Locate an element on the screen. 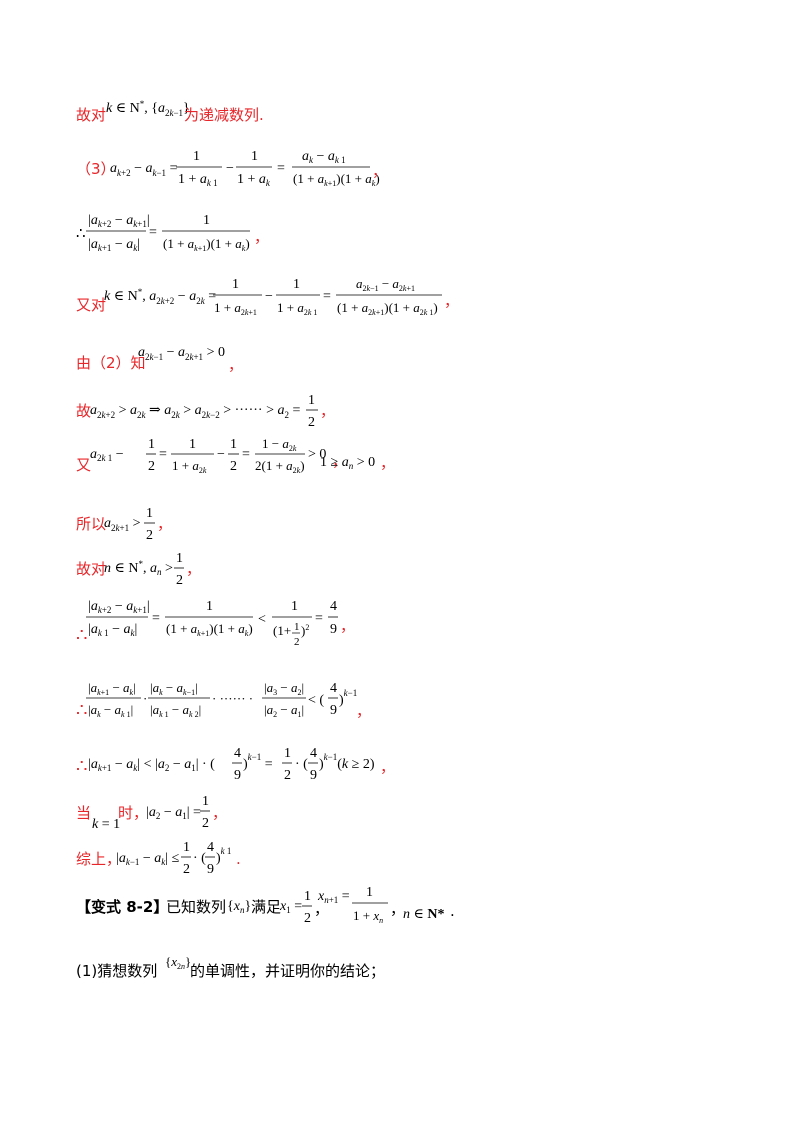 This screenshot has width=800, height=1132. proof-line-8-svg: 所以 a2k+1 > 1 2 ， is located at coordinates (124, 524).